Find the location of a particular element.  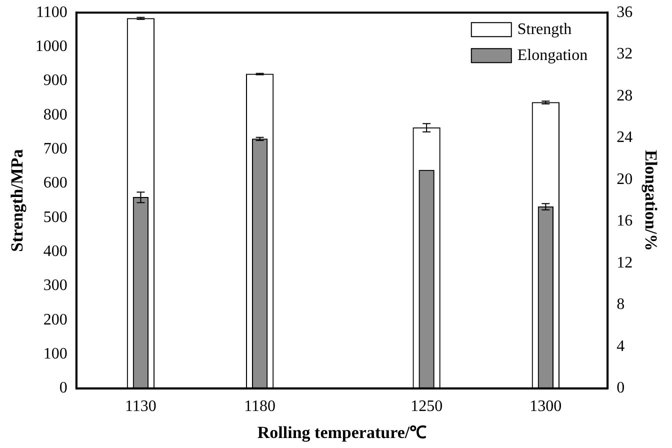

legend-label: Elongation is located at coordinates (552, 55).